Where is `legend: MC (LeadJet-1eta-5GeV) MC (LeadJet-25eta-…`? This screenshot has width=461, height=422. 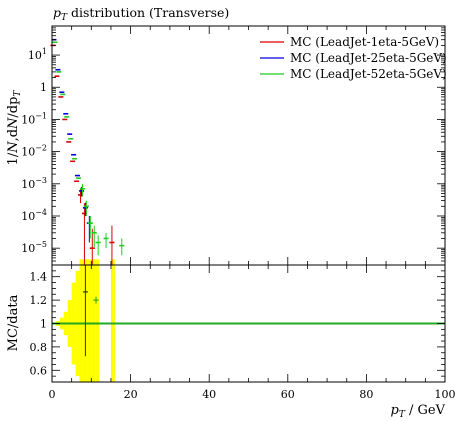
legend: MC (LeadJet-1eta-5GeV) MC (LeadJet-25eta-… is located at coordinates (353, 58).